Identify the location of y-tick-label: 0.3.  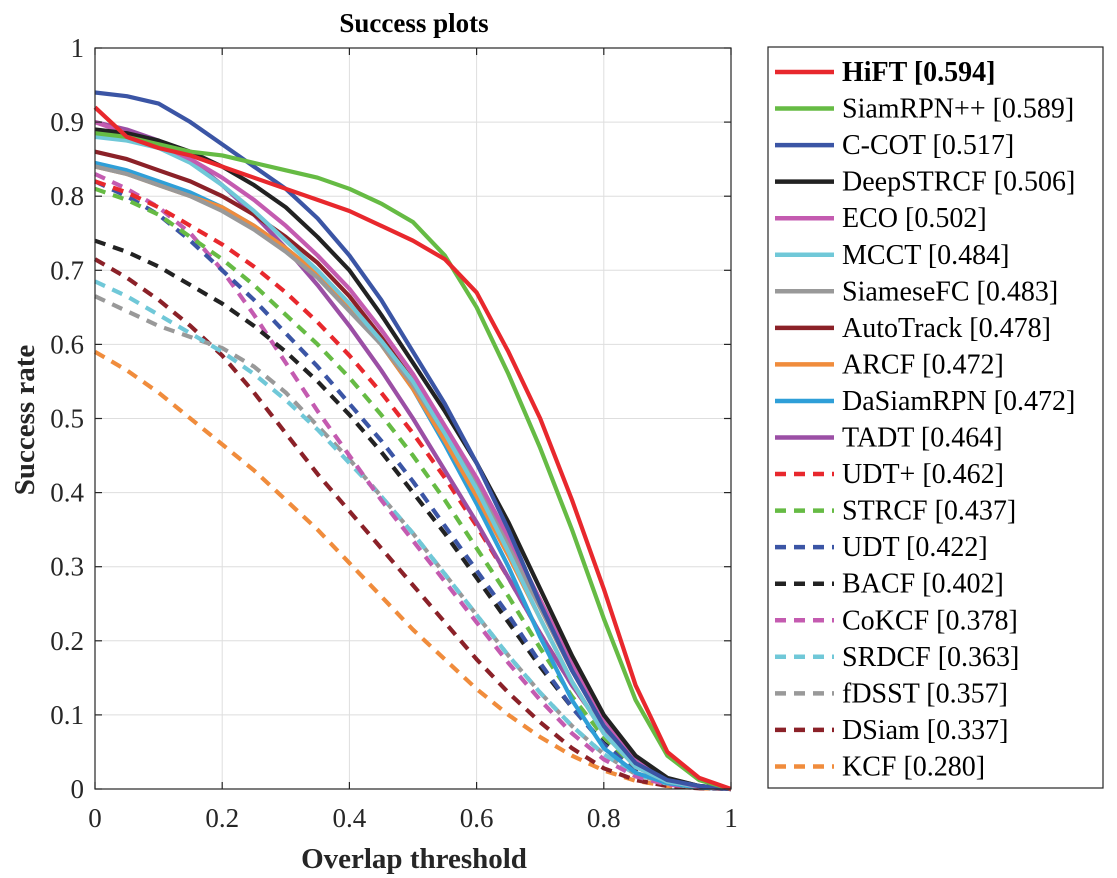
(67, 567).